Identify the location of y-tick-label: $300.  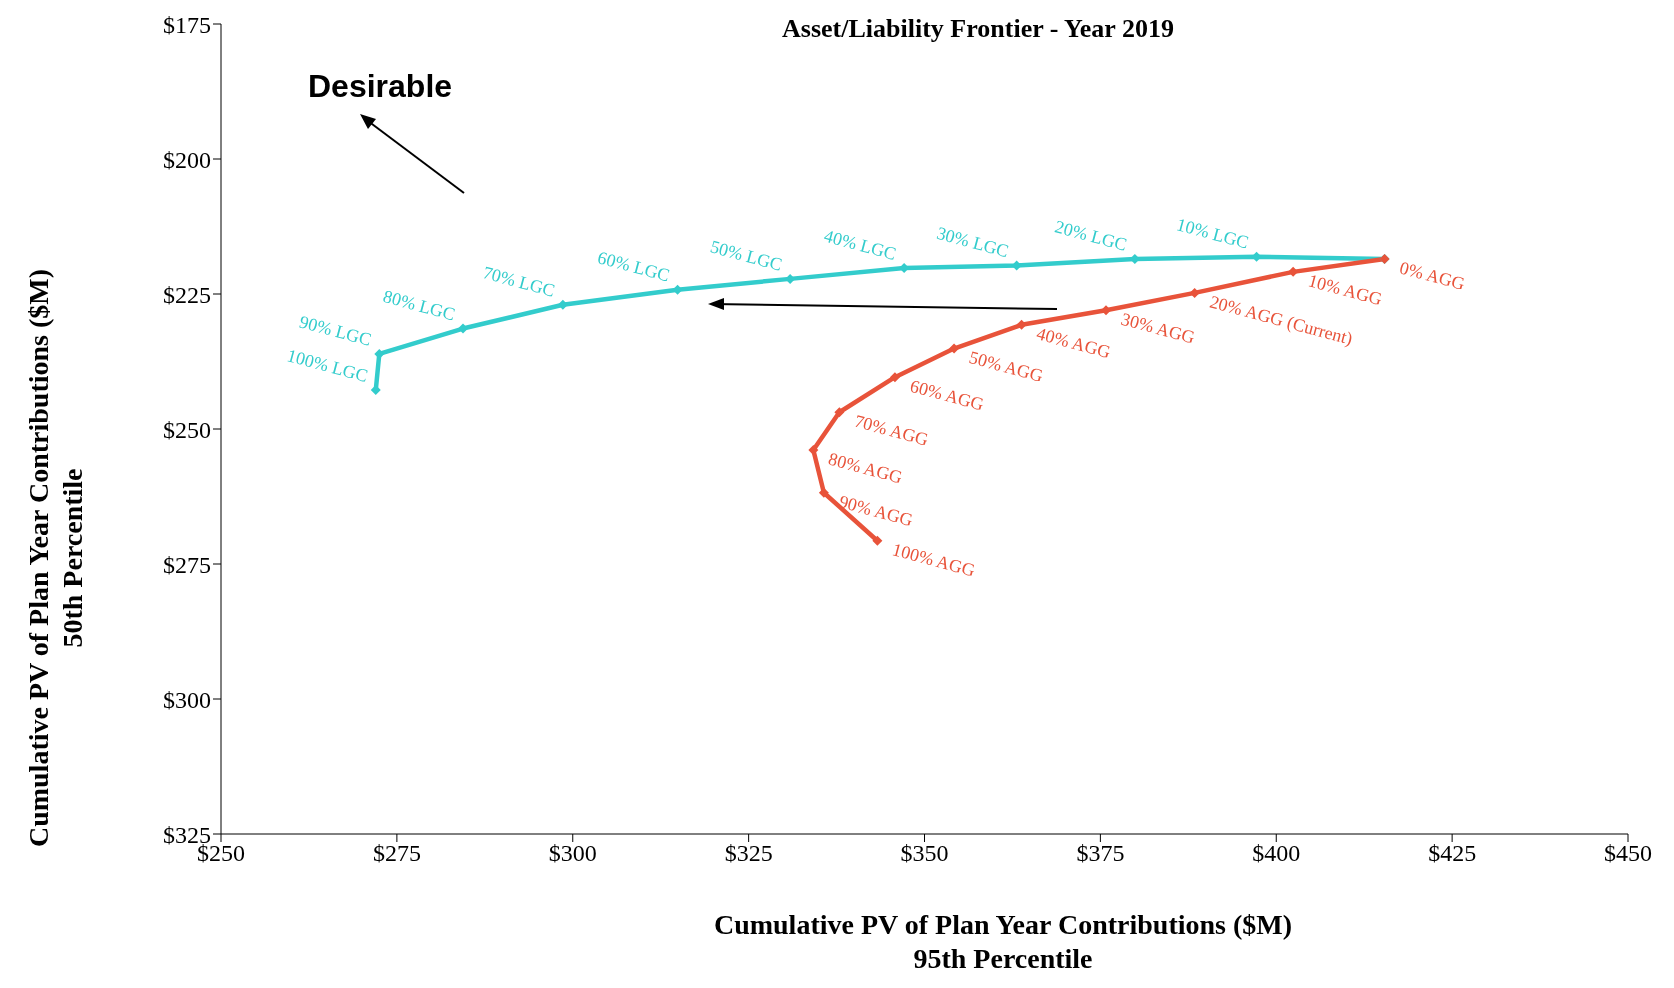
(187, 699).